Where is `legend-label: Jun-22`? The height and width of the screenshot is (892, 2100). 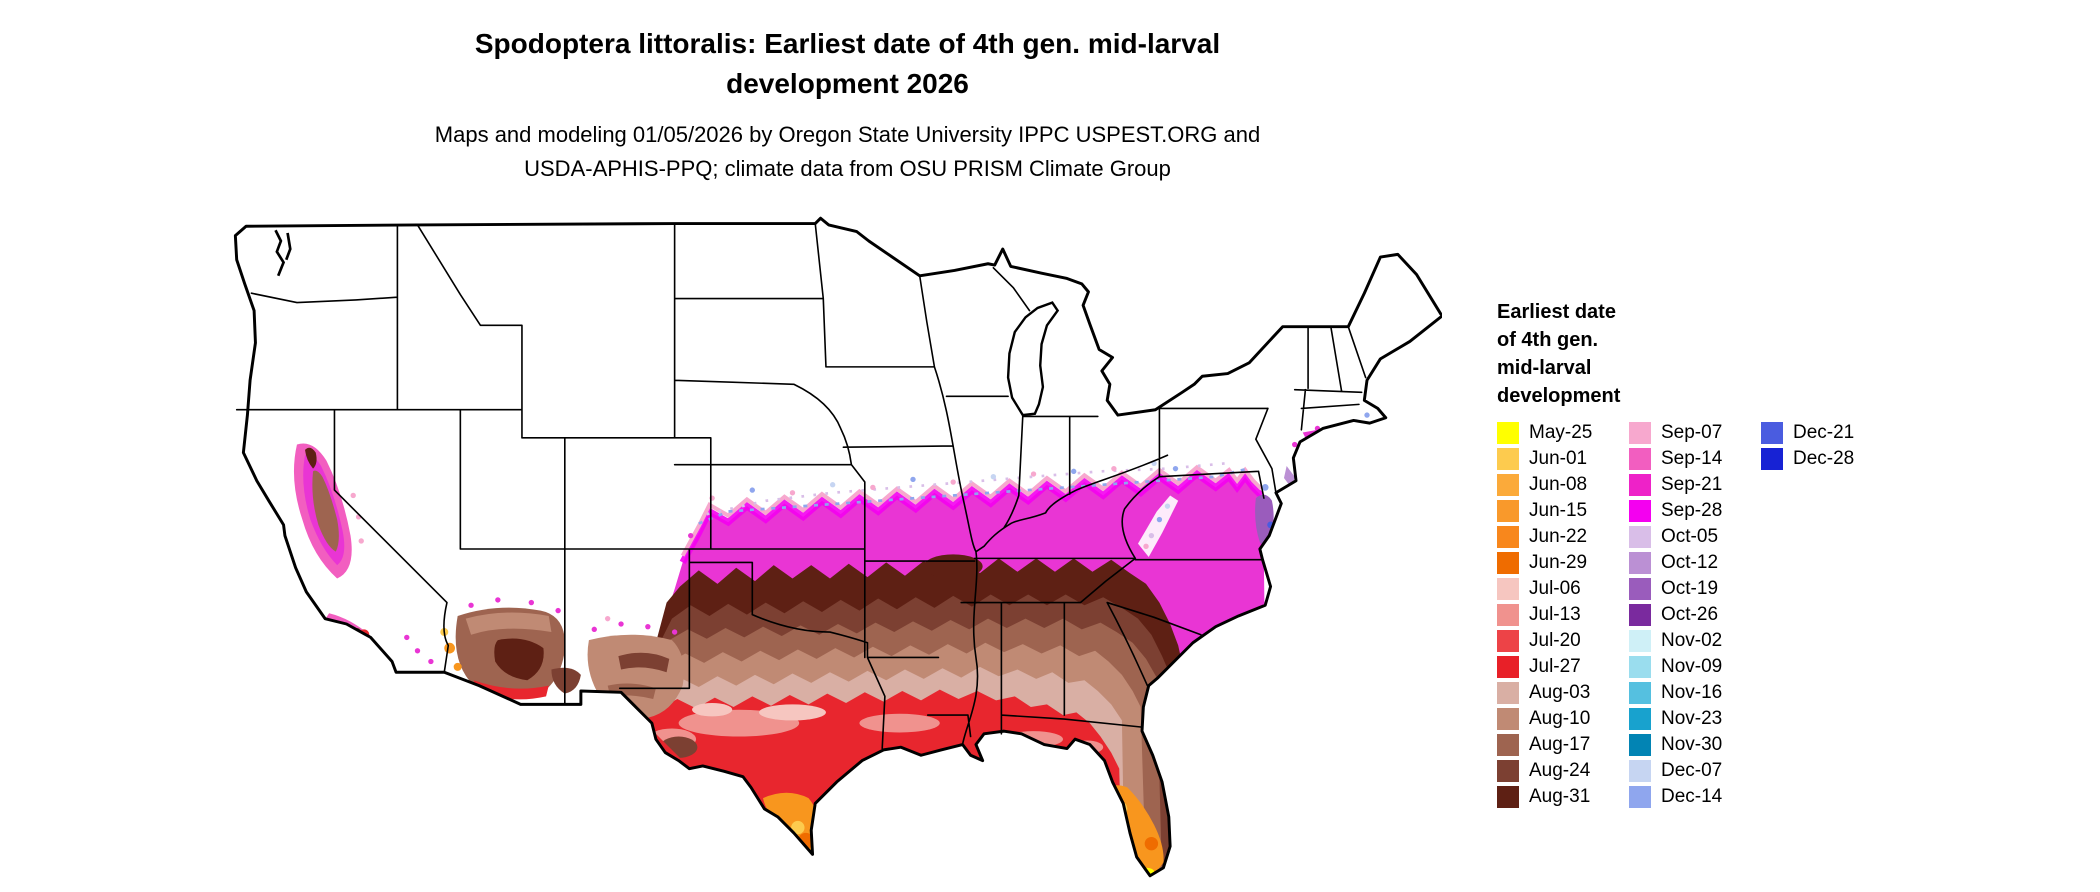 legend-label: Jun-22 is located at coordinates (1558, 536).